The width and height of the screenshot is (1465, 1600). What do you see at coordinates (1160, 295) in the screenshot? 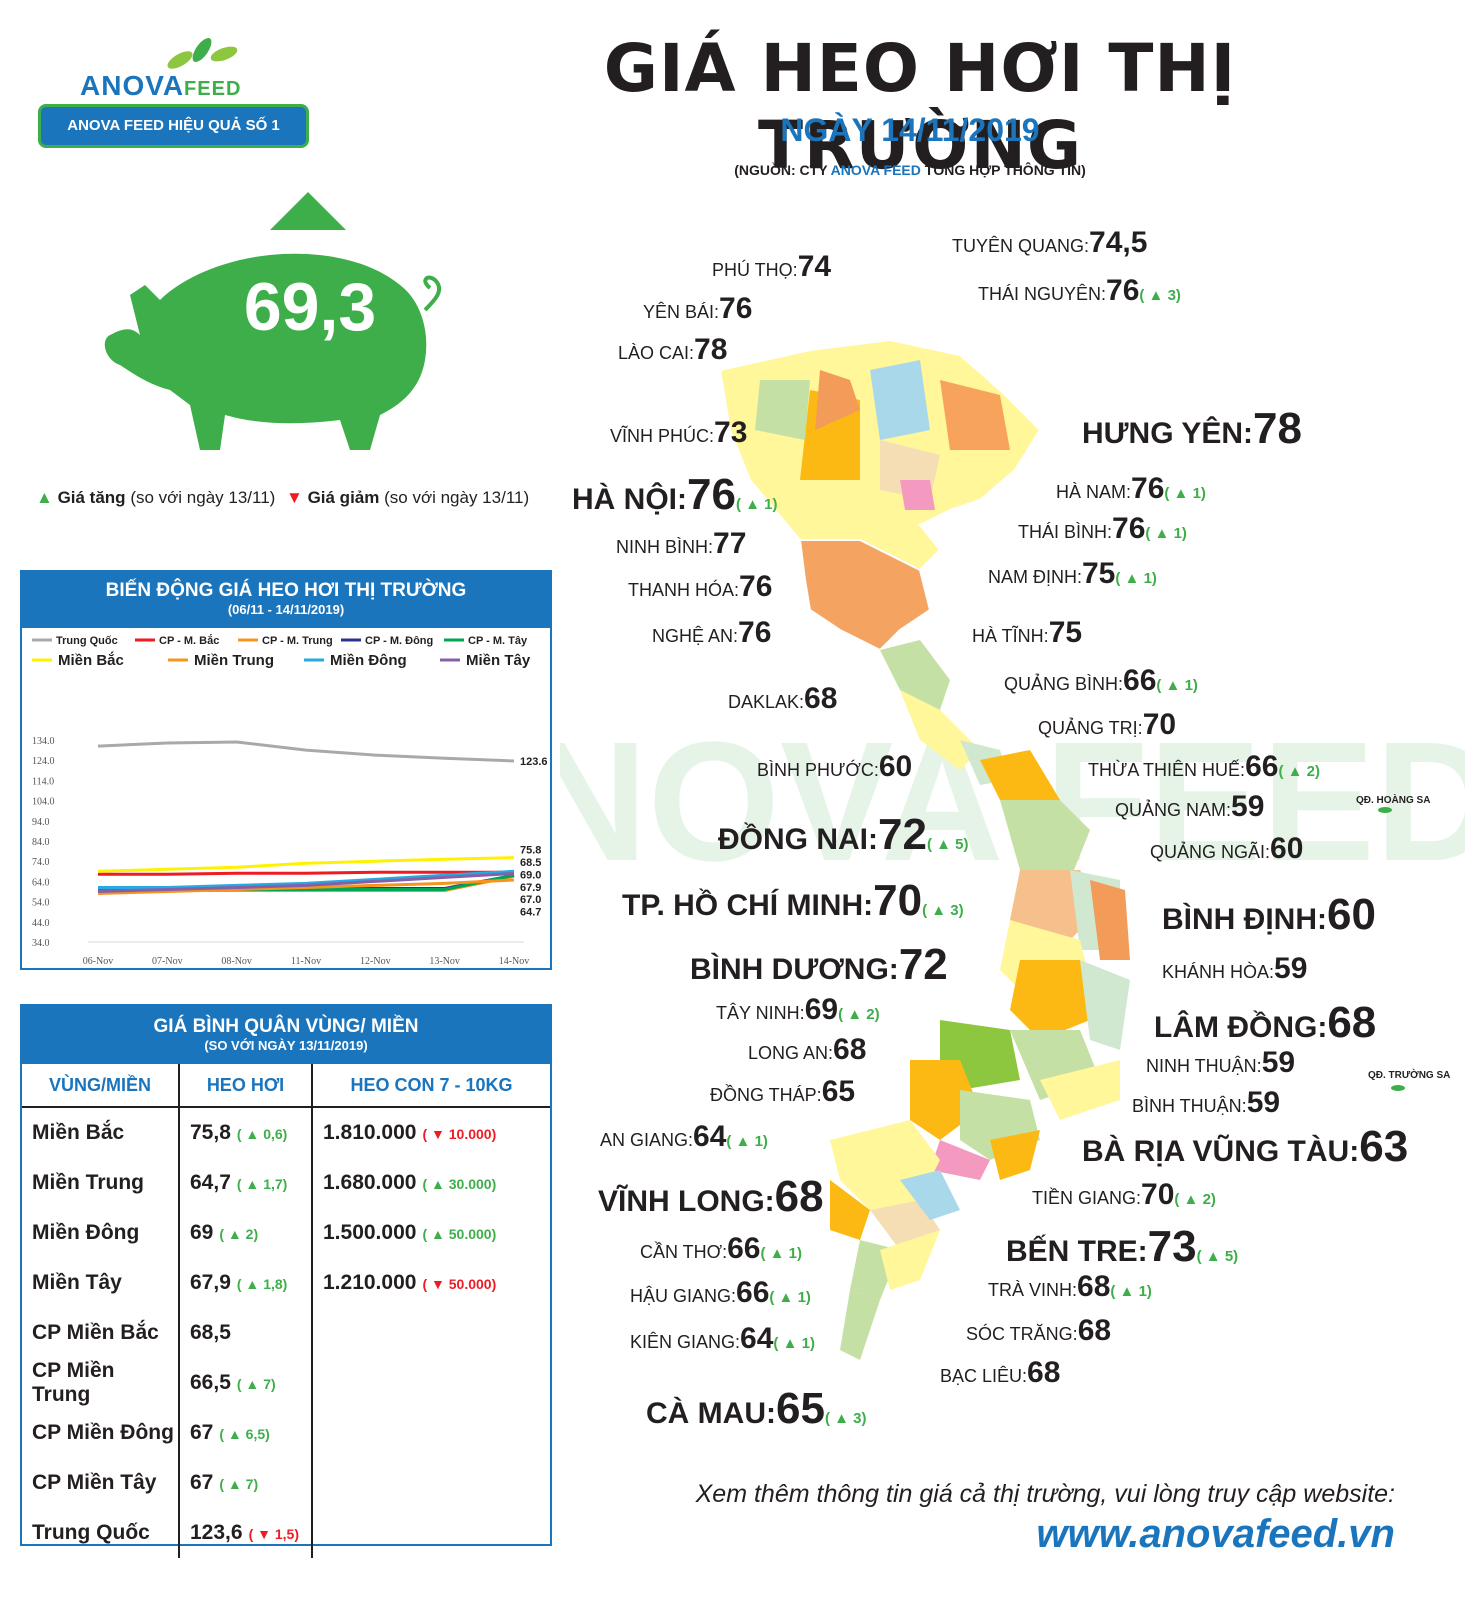
I see `province-price-change: ( ▲ 3)` at bounding box center [1160, 295].